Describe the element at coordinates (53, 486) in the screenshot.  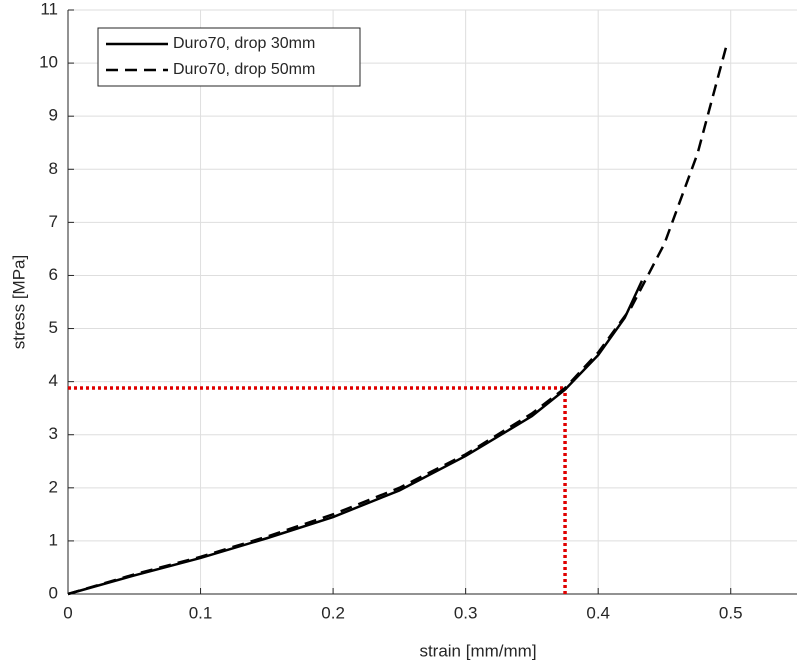
I see `y-tick-label: 2` at that location.